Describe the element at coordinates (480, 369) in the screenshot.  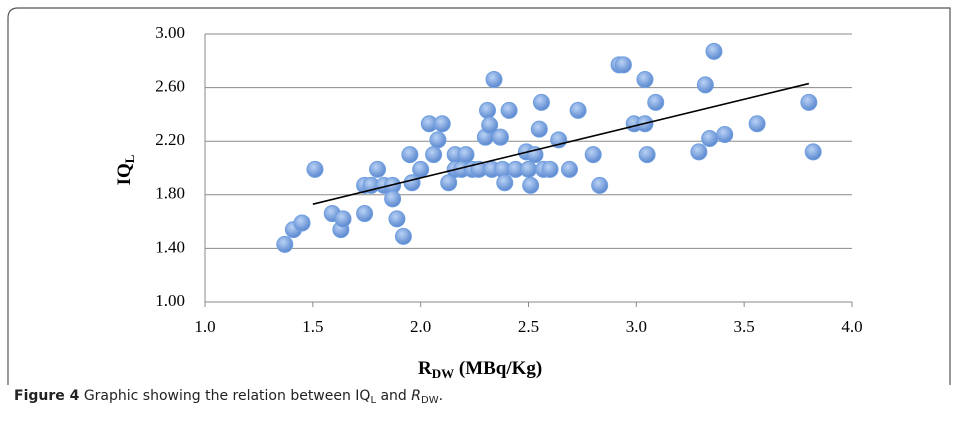
I see `x-axis-label: RDW (MBq/Kg)` at that location.